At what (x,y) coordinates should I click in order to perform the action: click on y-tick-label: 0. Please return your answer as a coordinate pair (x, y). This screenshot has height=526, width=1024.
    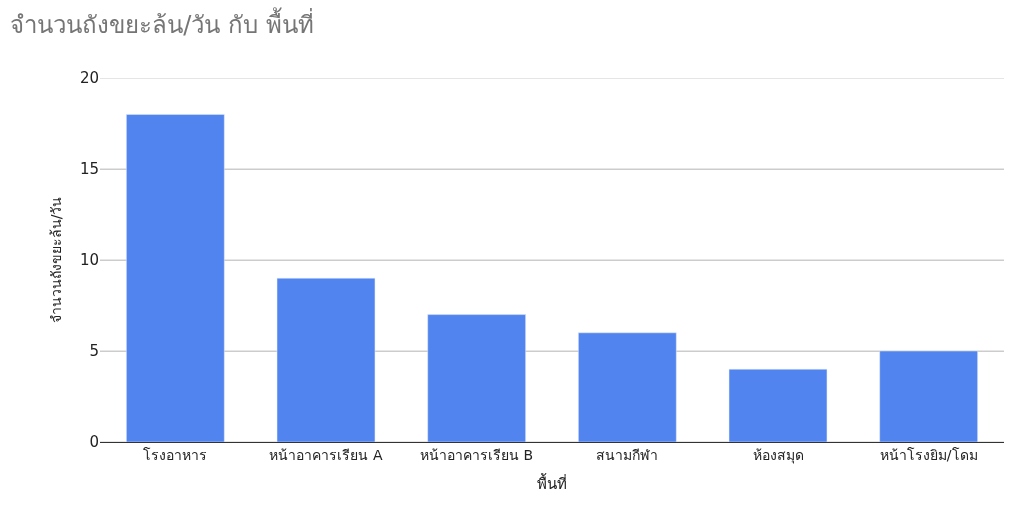
    Looking at the image, I should click on (94, 442).